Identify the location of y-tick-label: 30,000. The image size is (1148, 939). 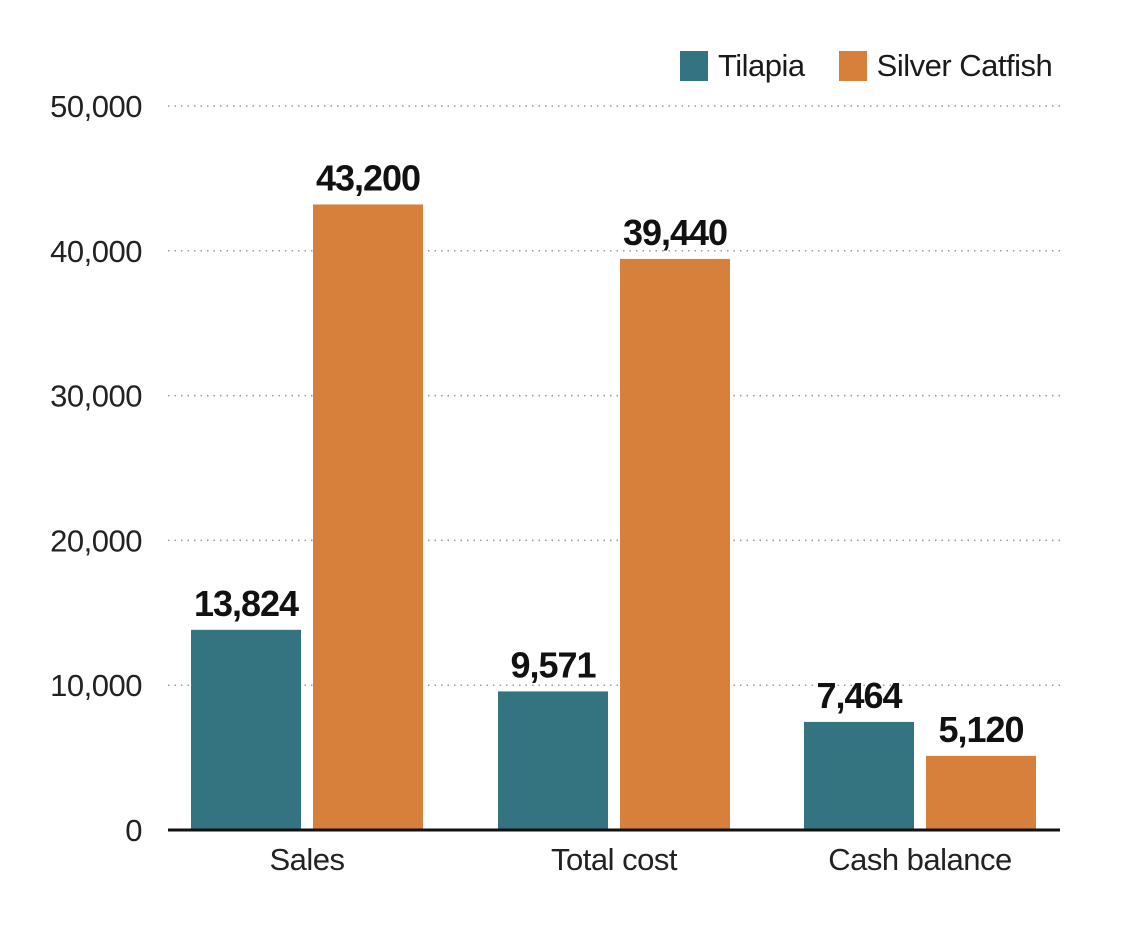
(96, 396).